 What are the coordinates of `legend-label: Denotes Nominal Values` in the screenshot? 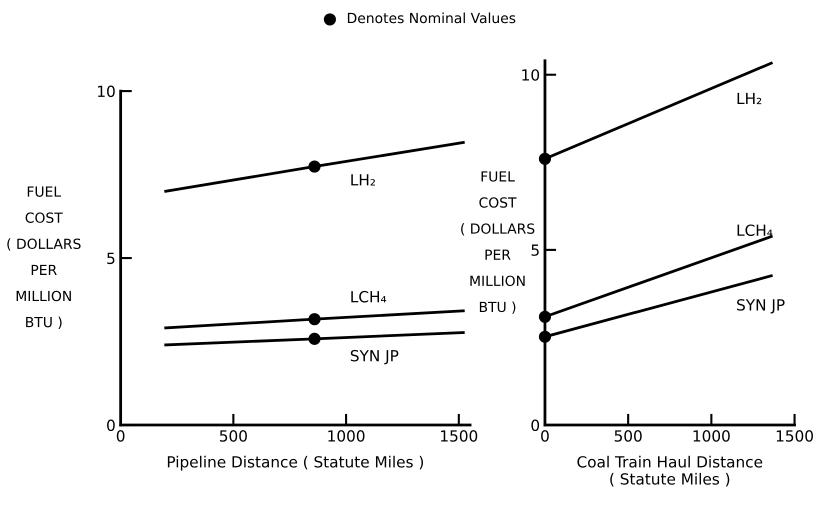 It's located at (432, 18).